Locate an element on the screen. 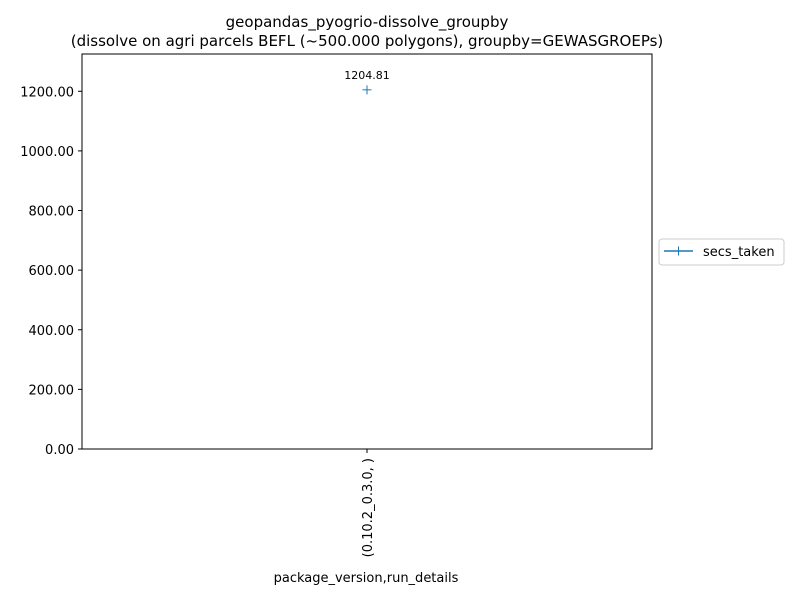 This screenshot has height=600, width=800. data-label: 1204.81 is located at coordinates (367, 75).